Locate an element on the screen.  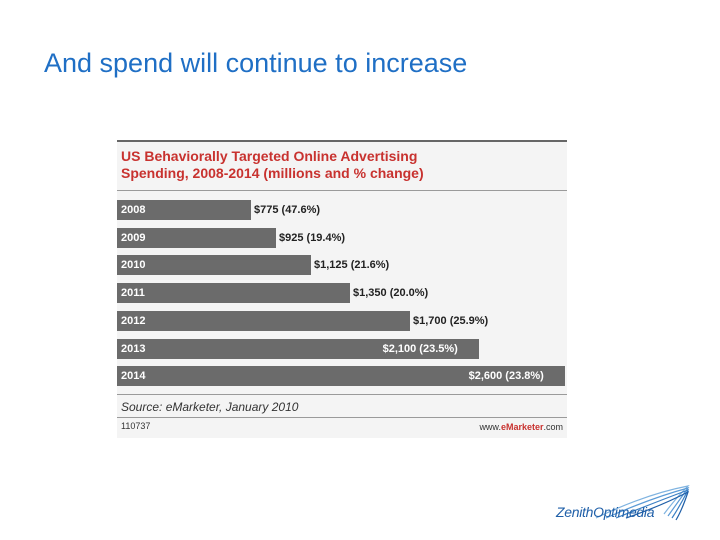
bar-2013: 2013 is located at coordinates (298, 349).